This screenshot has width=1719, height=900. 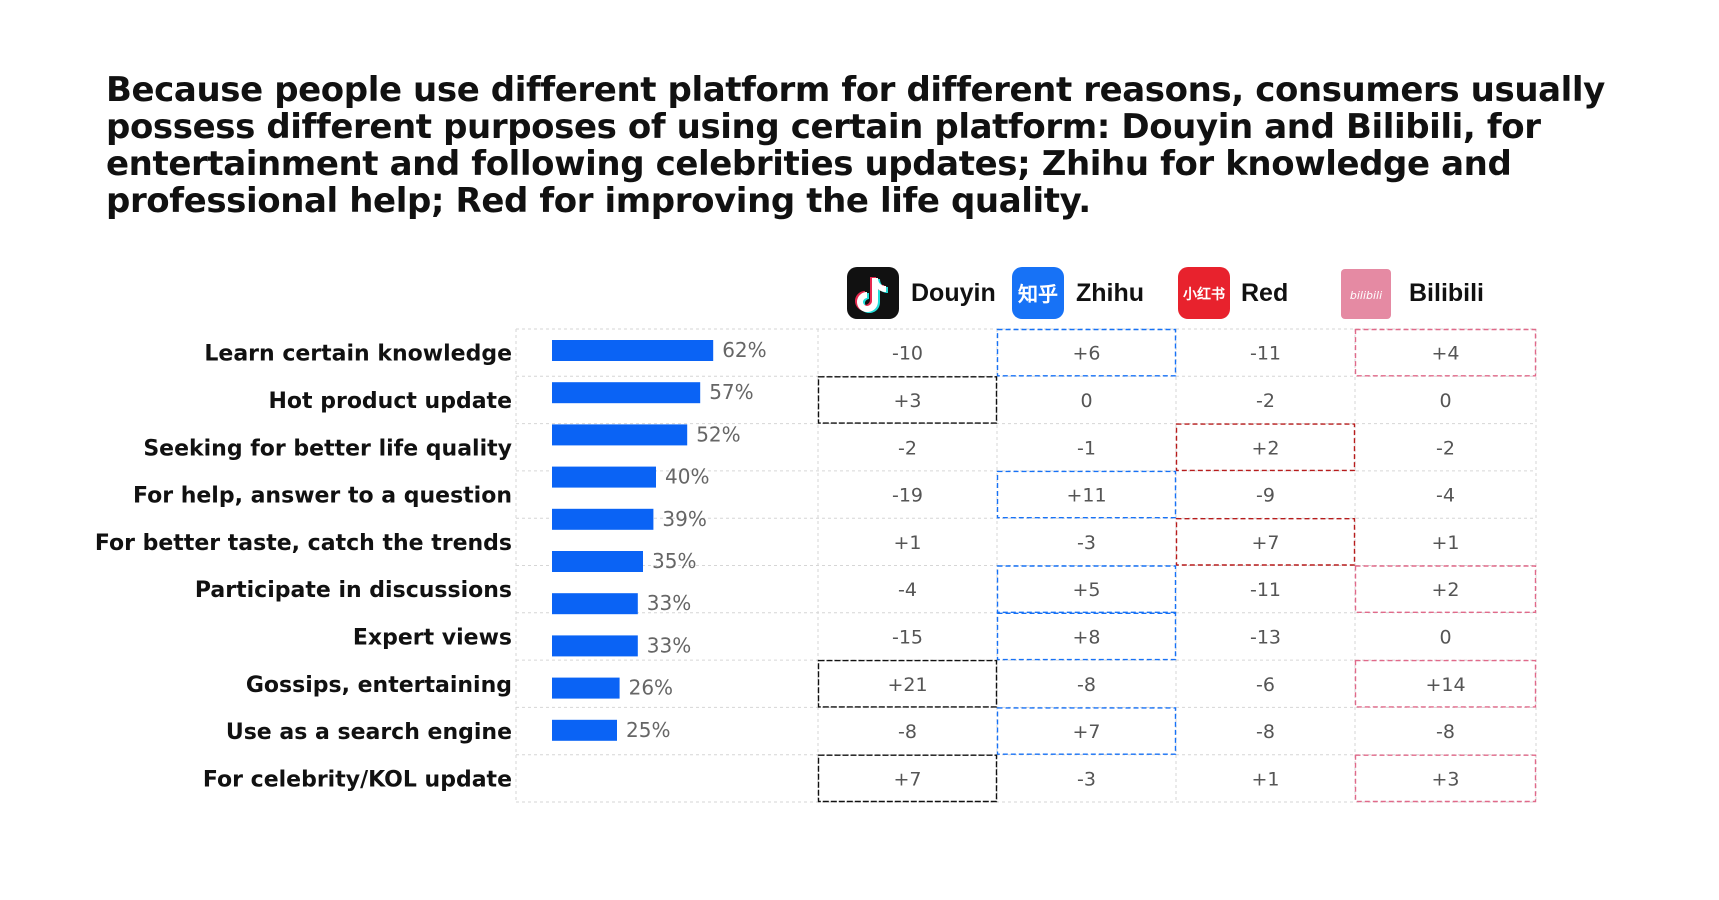 I want to click on xiaohongshu-icon: 小红书, so click(x=1204, y=293).